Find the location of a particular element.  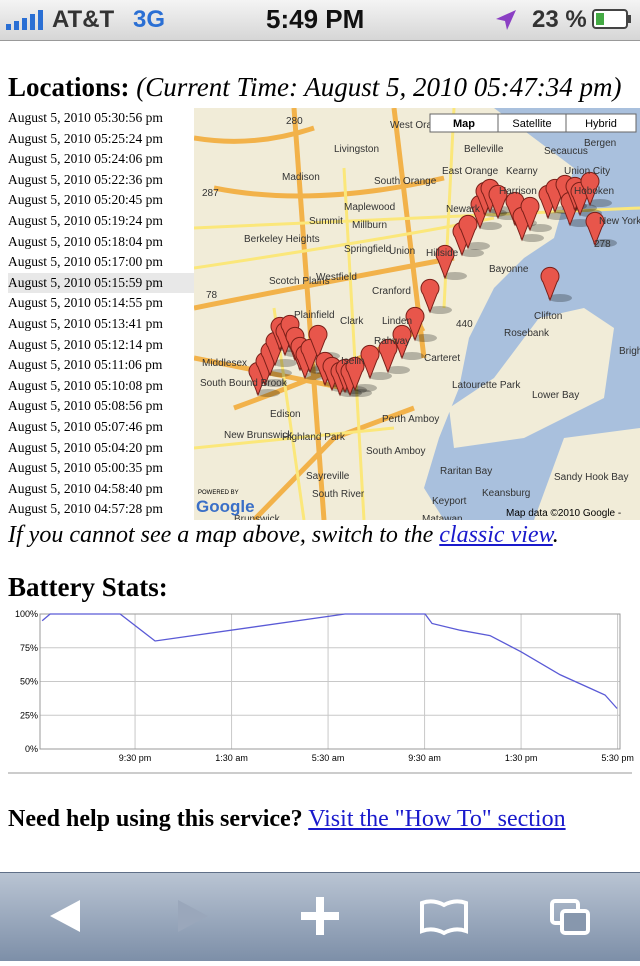

map-label: Hillside is located at coordinates (442, 253).